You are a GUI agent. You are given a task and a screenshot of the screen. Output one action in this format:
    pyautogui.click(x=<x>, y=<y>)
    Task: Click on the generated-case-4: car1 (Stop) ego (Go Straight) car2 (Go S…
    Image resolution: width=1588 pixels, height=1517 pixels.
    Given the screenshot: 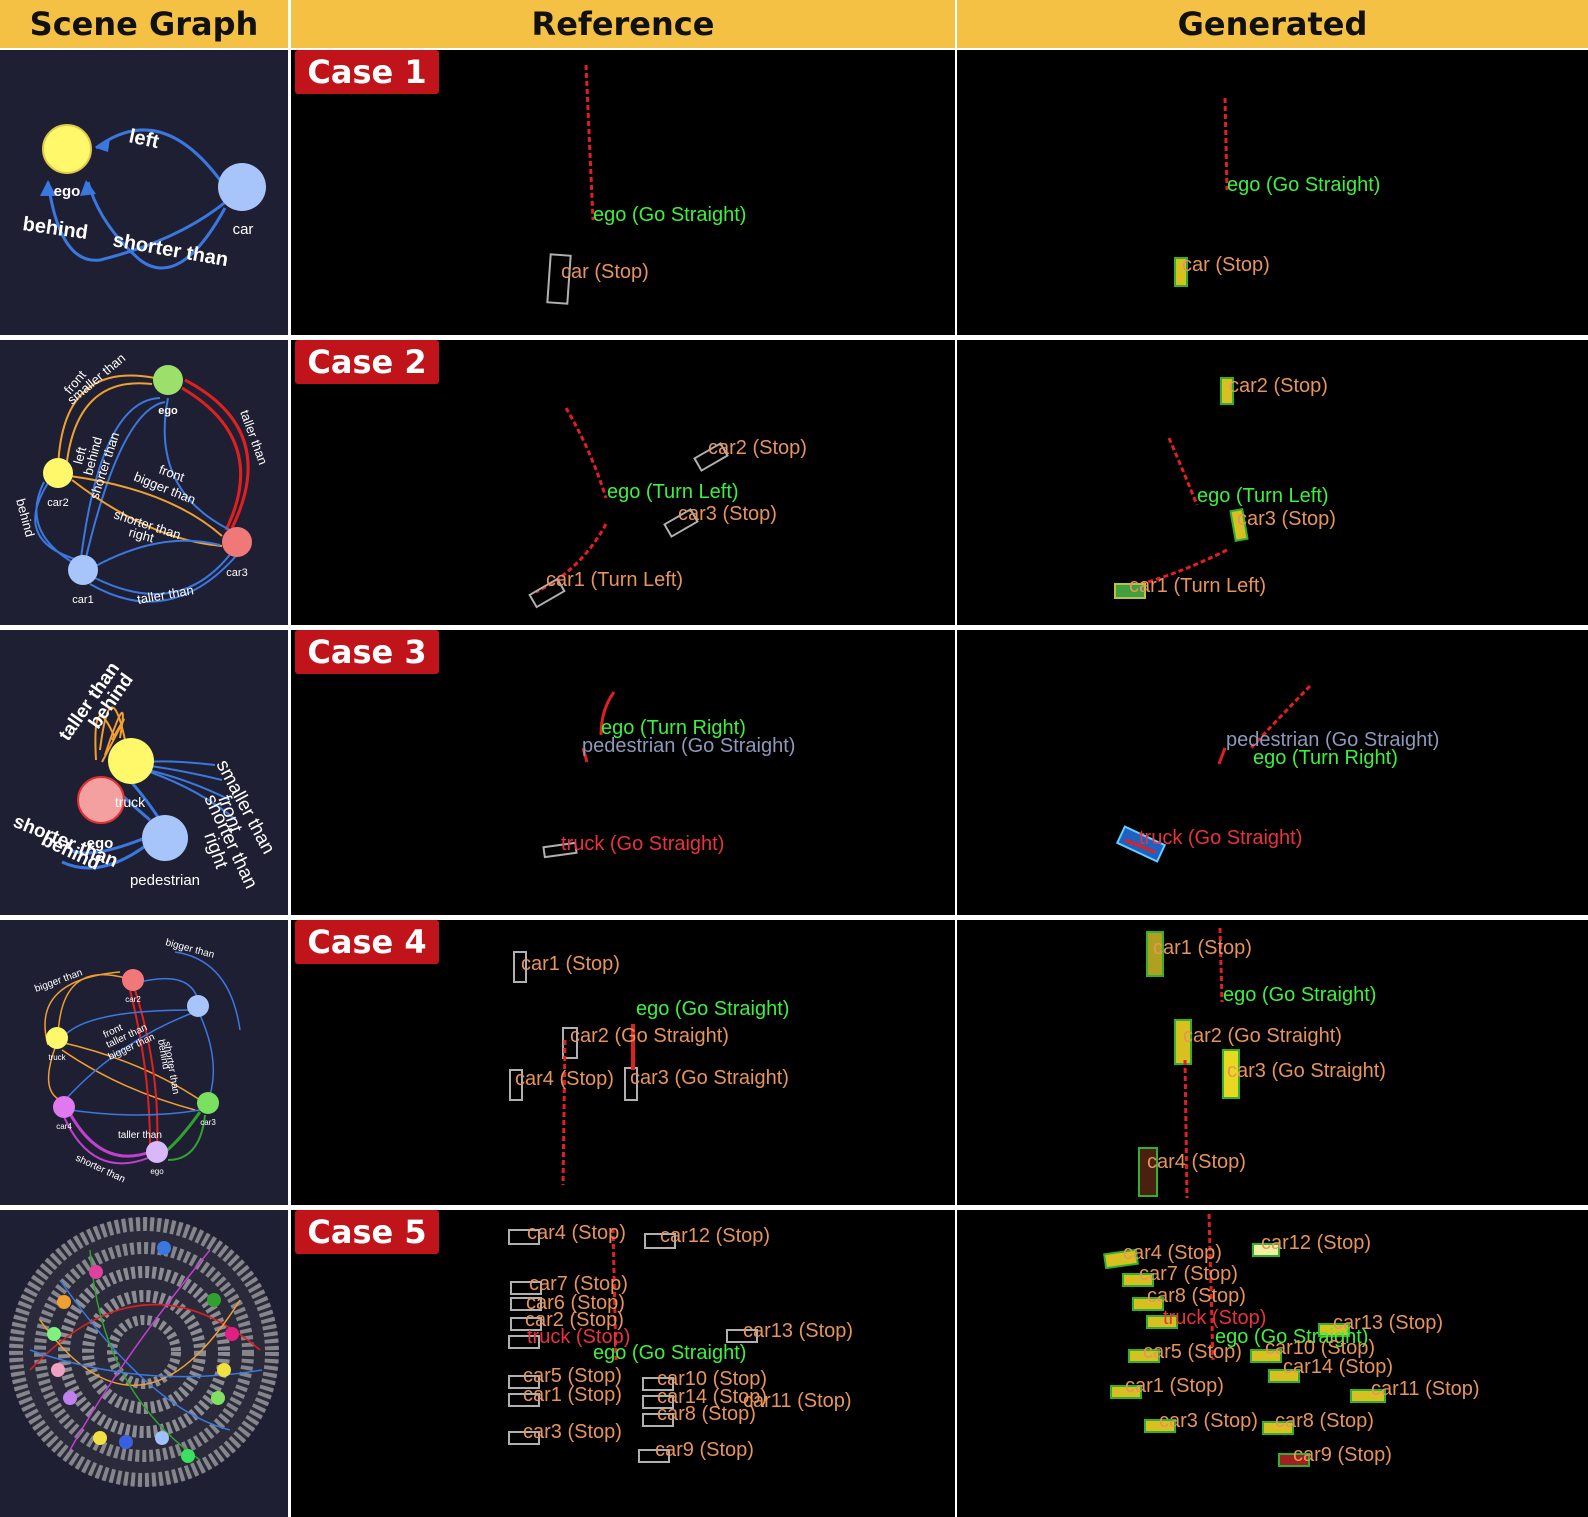 What is the action you would take?
    pyautogui.click(x=1272, y=1062)
    